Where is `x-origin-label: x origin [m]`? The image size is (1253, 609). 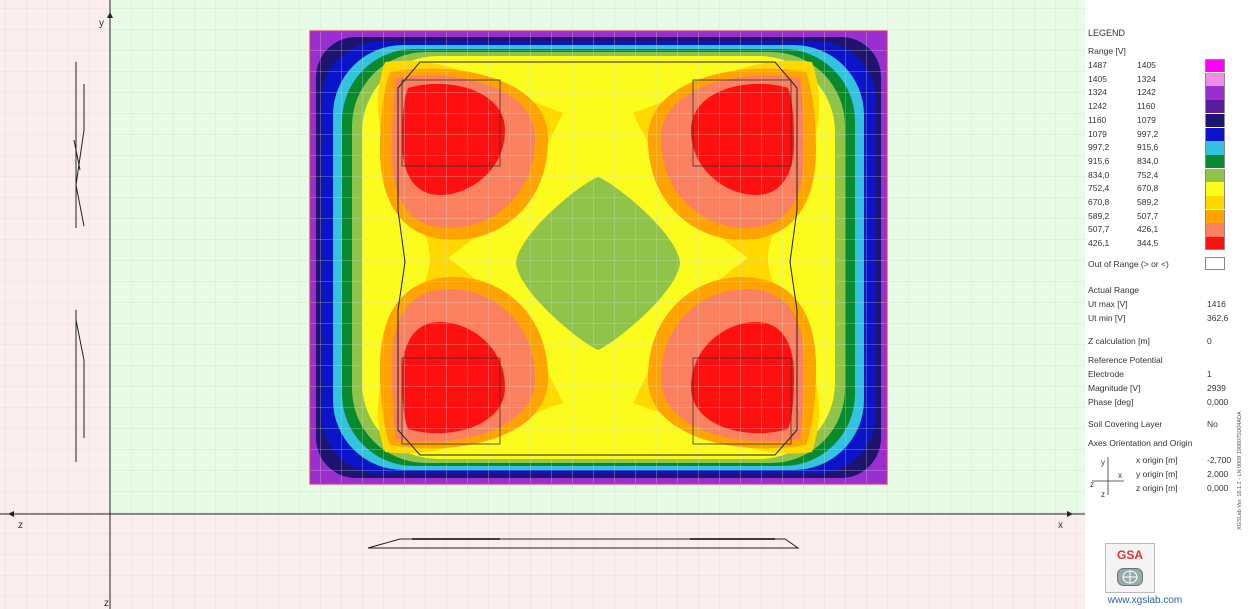 x-origin-label: x origin [m] is located at coordinates (1157, 460).